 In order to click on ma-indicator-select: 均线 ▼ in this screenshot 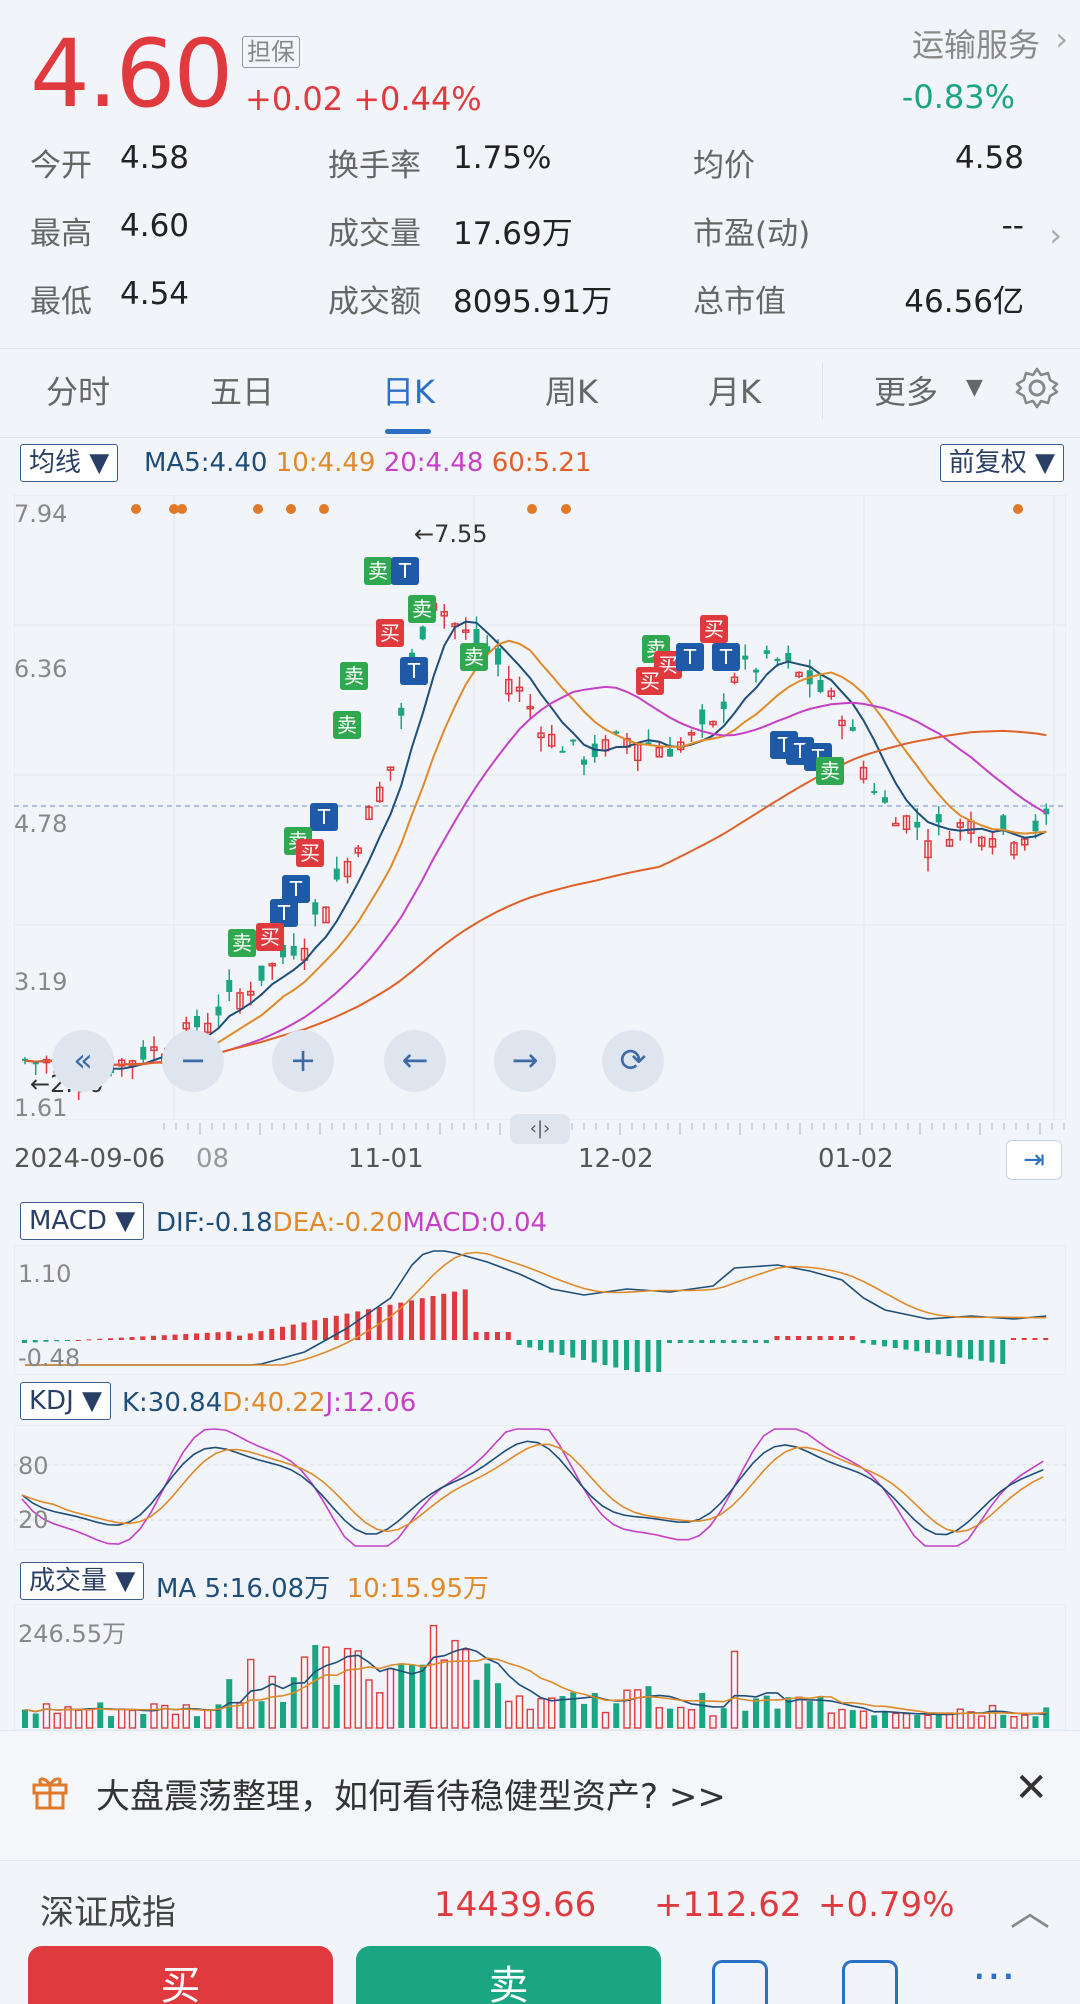, I will do `click(69, 463)`.